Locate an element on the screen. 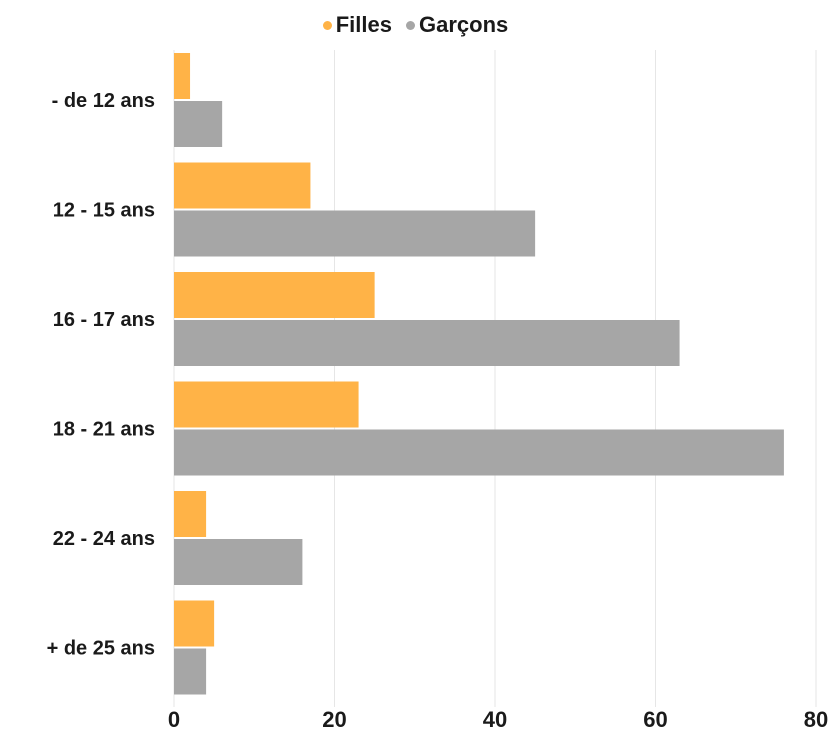 Image resolution: width=831 pixels, height=741 pixels. category-label: + de 25 ans is located at coordinates (101, 649).